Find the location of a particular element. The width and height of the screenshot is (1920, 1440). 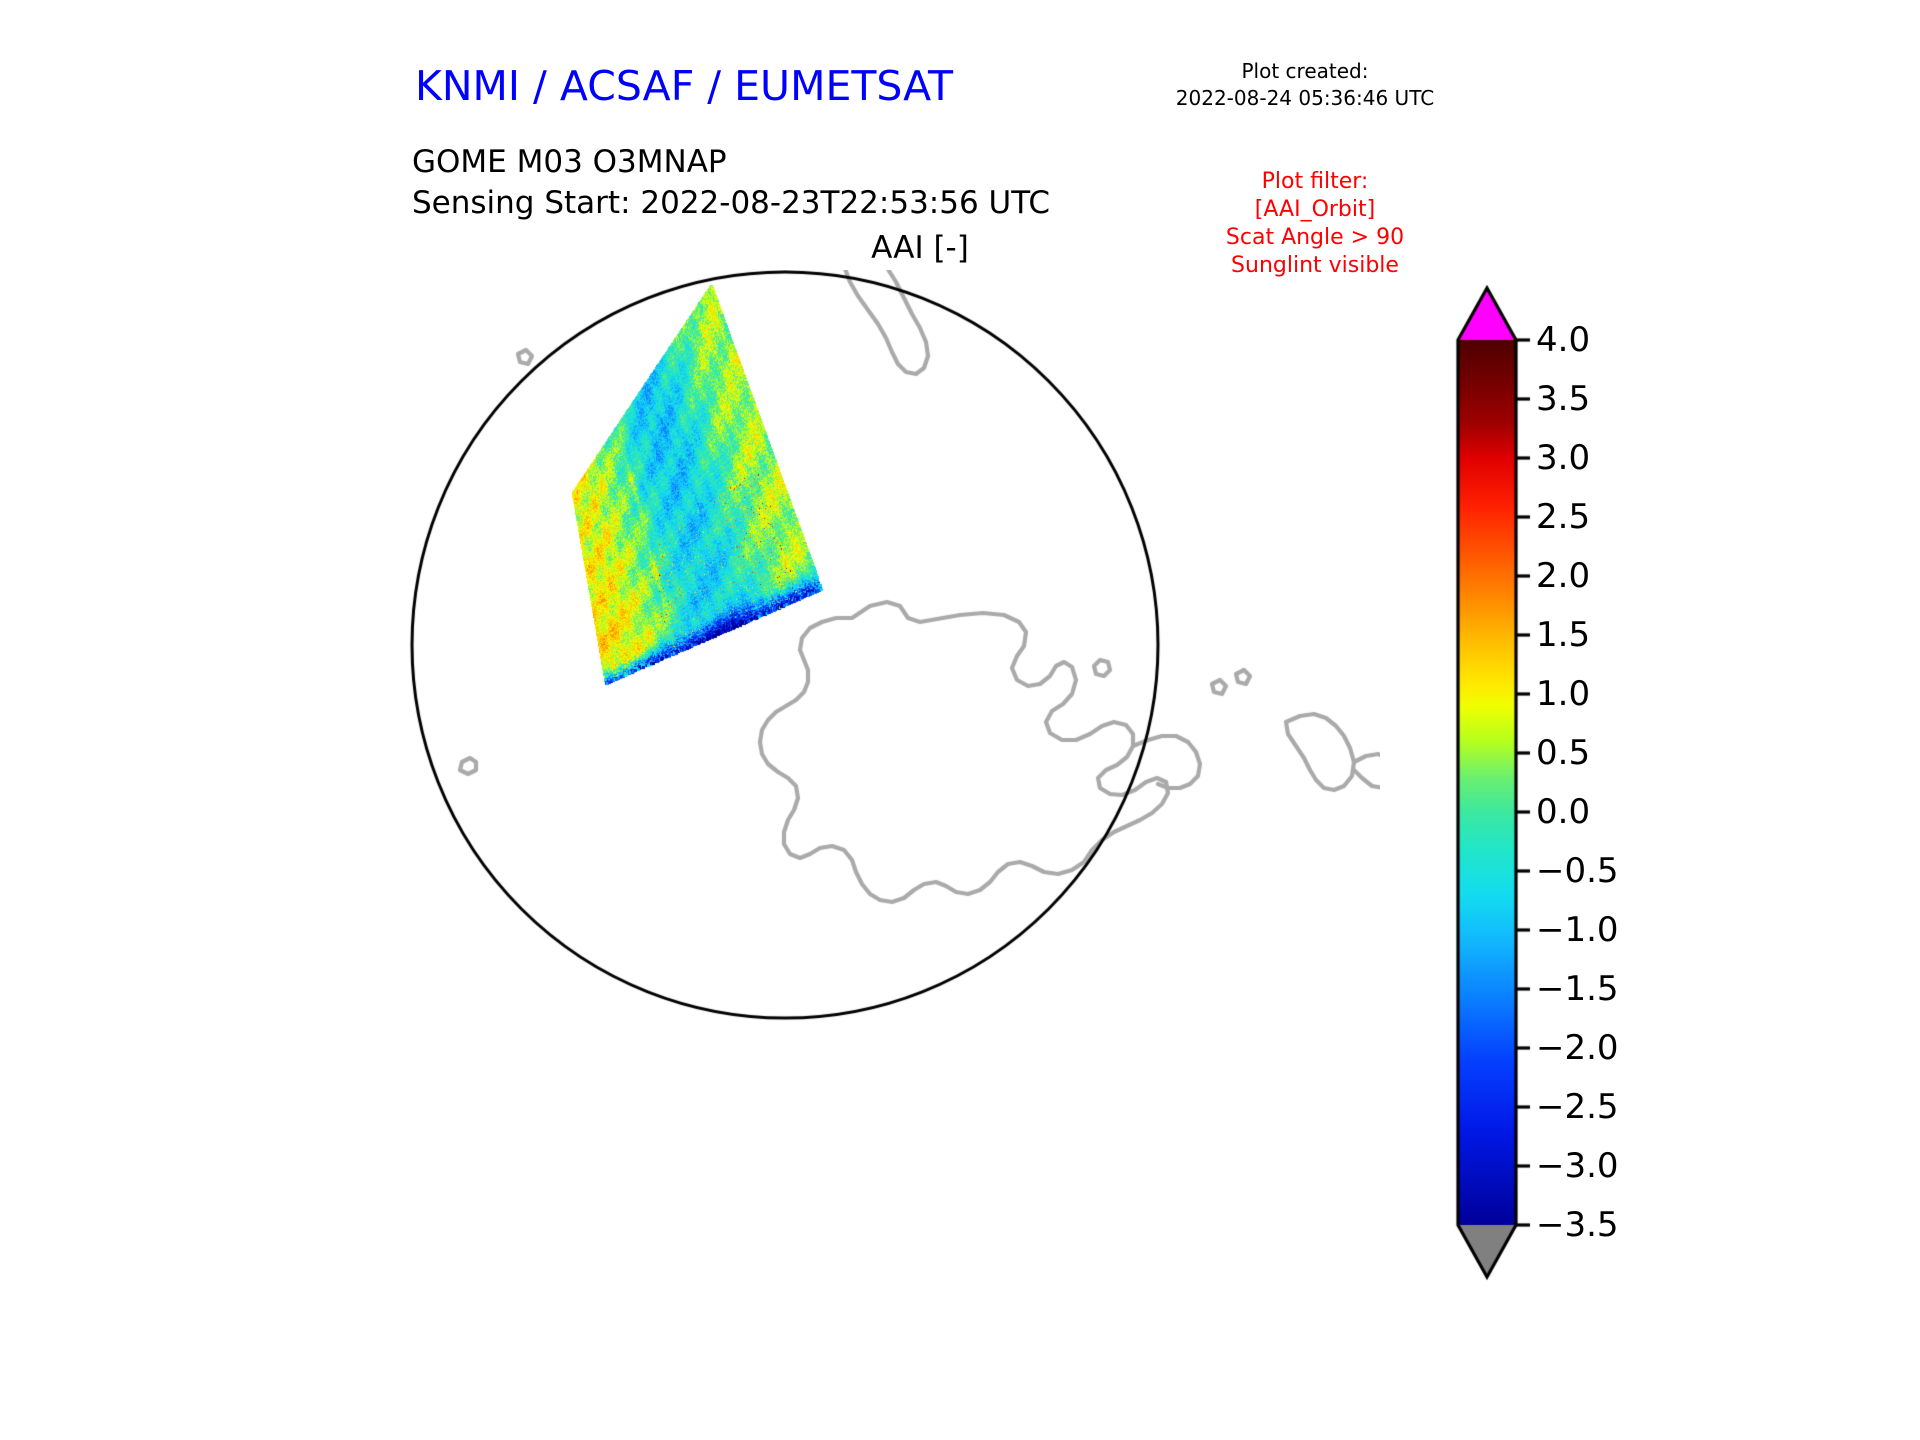

colorbar-tick-label: −2.0 is located at coordinates (1577, 1048).